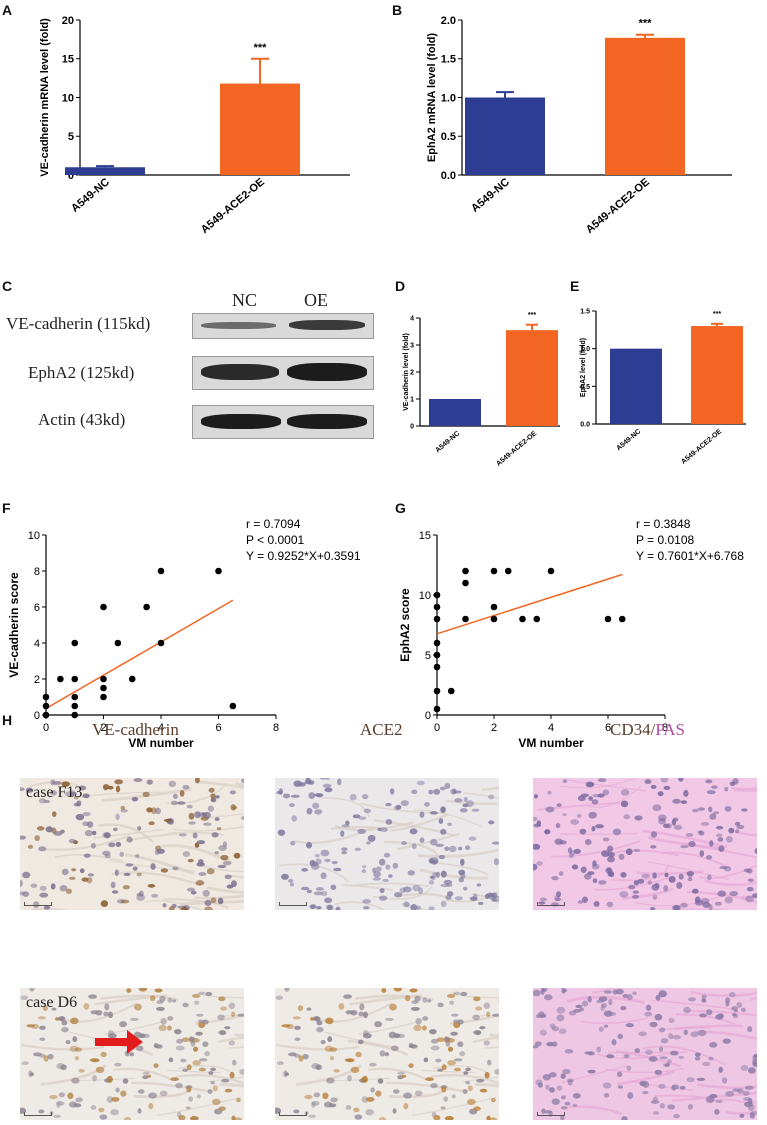 This screenshot has height=1125, width=767. Describe the element at coordinates (54, 792) in the screenshot. I see `case-label-f13: case F13` at that location.